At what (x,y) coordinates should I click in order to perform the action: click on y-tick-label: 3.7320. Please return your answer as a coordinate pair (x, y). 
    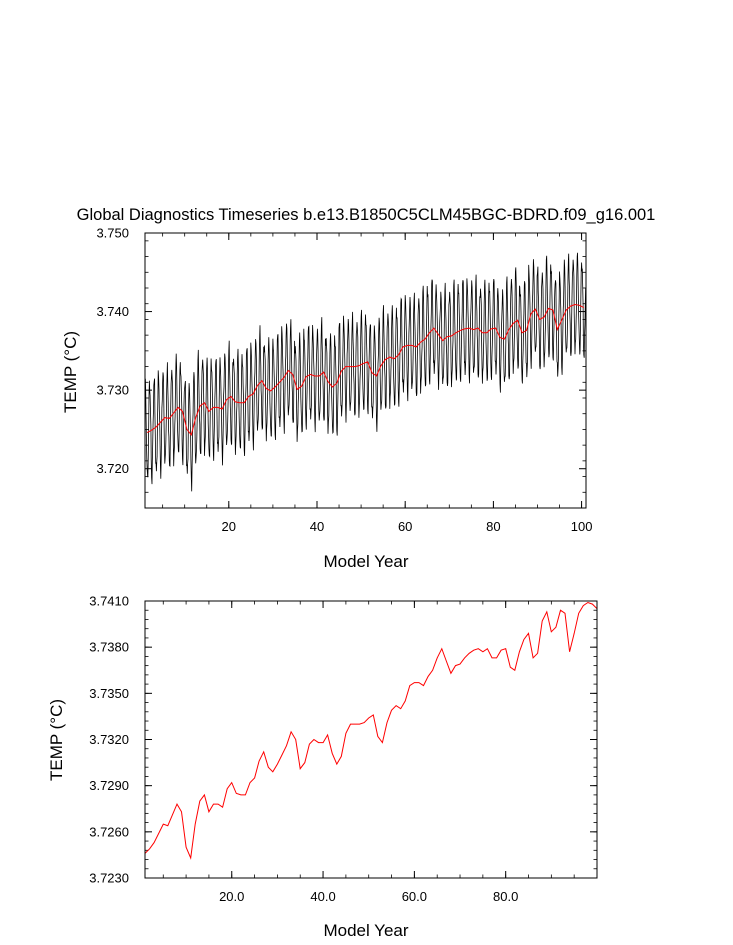
    Looking at the image, I should click on (109, 739).